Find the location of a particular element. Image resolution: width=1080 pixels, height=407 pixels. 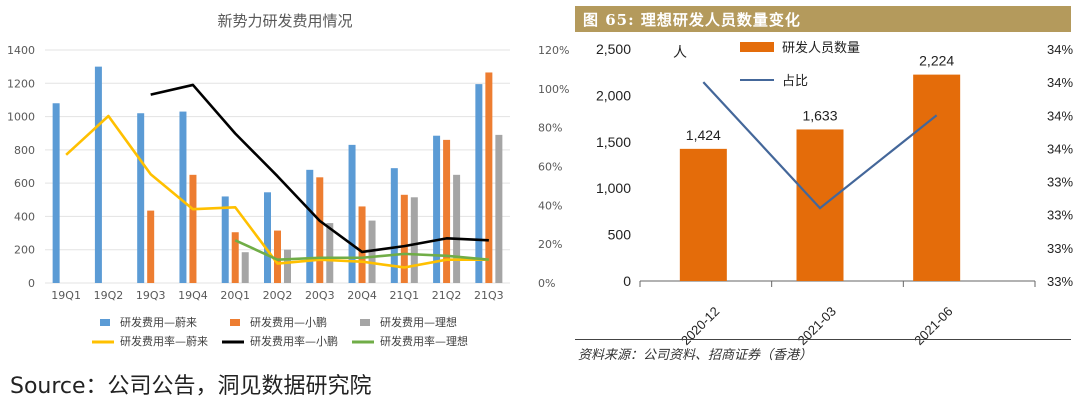

chart1-y-left-tick: 400 is located at coordinates (24, 216).